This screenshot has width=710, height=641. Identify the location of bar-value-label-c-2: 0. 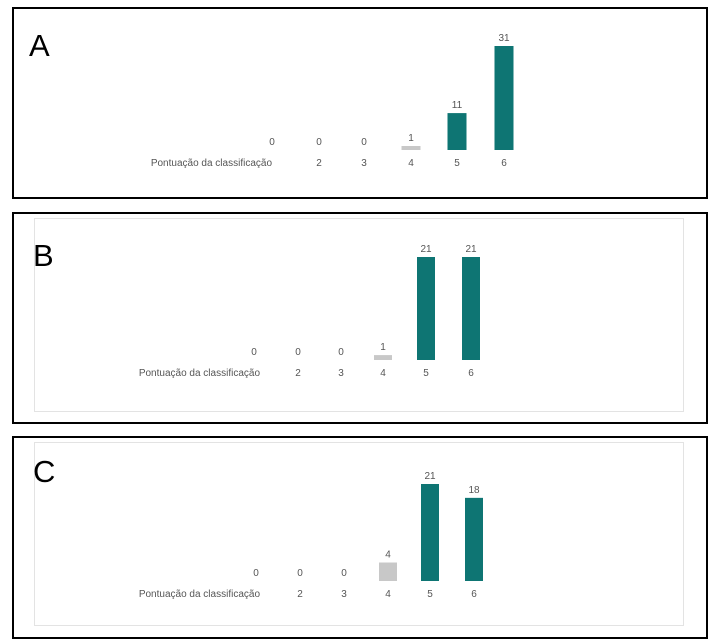
(300, 573).